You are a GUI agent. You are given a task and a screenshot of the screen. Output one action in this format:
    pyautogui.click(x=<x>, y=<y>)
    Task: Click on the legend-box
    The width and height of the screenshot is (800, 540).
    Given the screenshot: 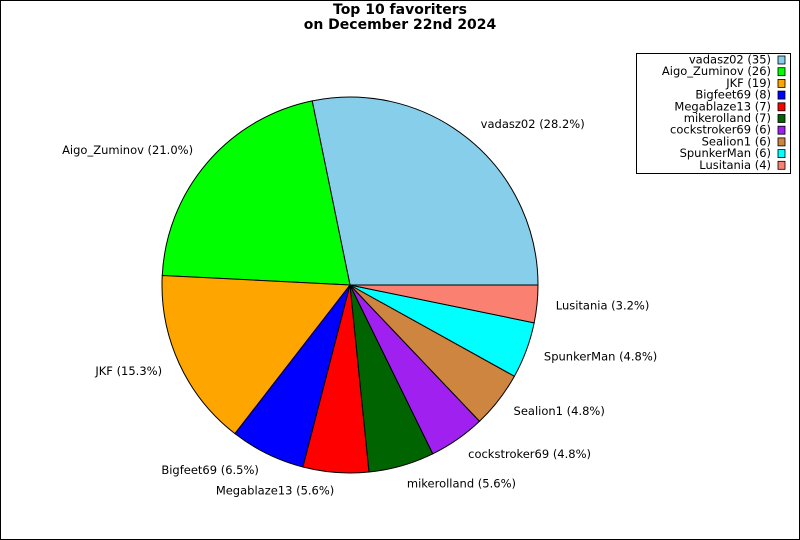 What is the action you would take?
    pyautogui.click(x=713, y=113)
    